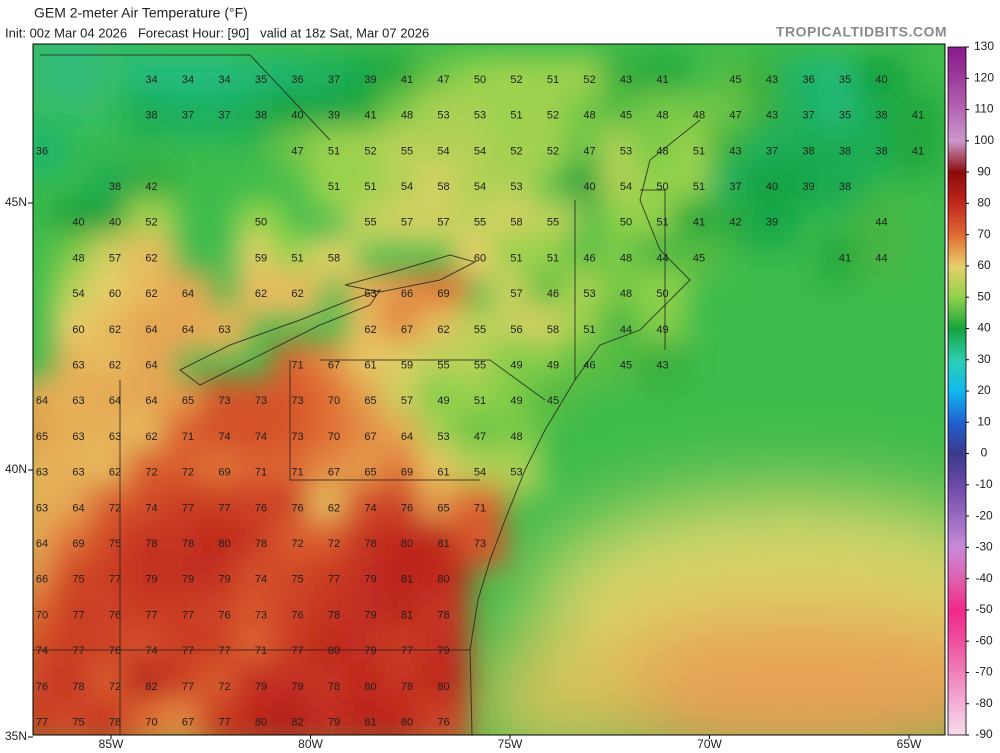 Image resolution: width=1000 pixels, height=753 pixels. What do you see at coordinates (984, 296) in the screenshot?
I see `colorbar-label: 50` at bounding box center [984, 296].